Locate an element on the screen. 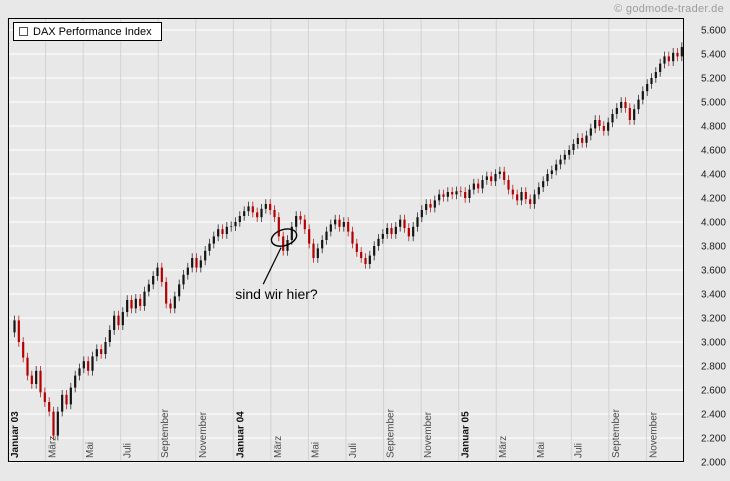 The image size is (730, 481). y-tick-label: 4.400 is located at coordinates (713, 175).